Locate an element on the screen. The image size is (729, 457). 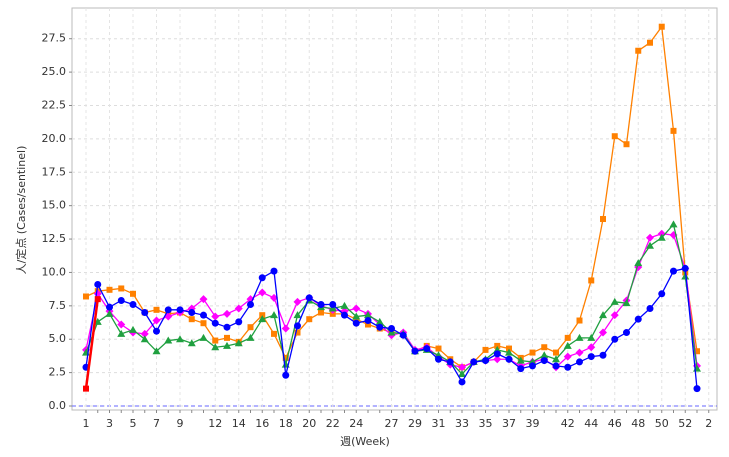
x-tick-label: 16 is located at coordinates (262, 423).